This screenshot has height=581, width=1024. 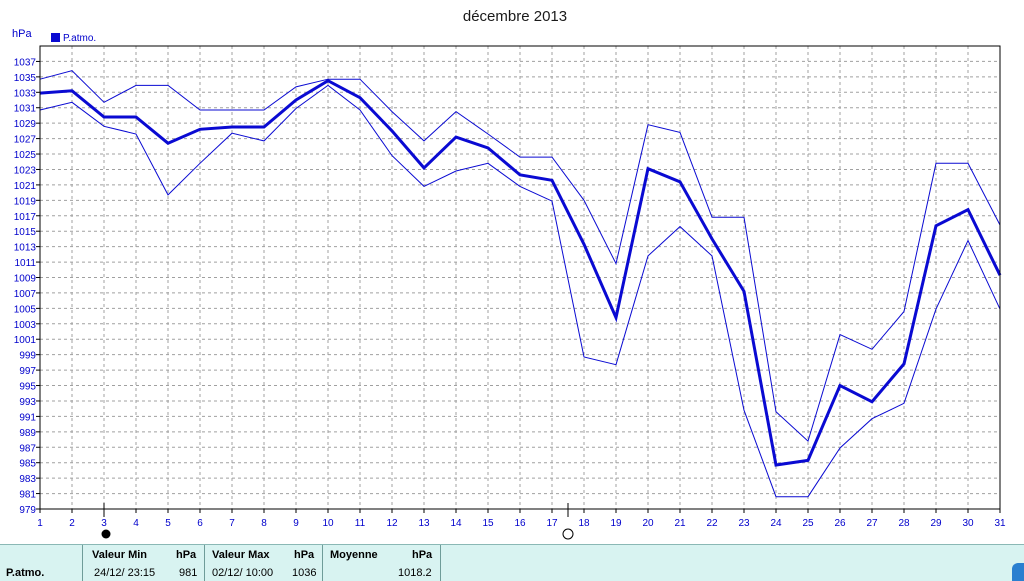 What do you see at coordinates (27, 371) in the screenshot?
I see `y-tick-label: 997` at bounding box center [27, 371].